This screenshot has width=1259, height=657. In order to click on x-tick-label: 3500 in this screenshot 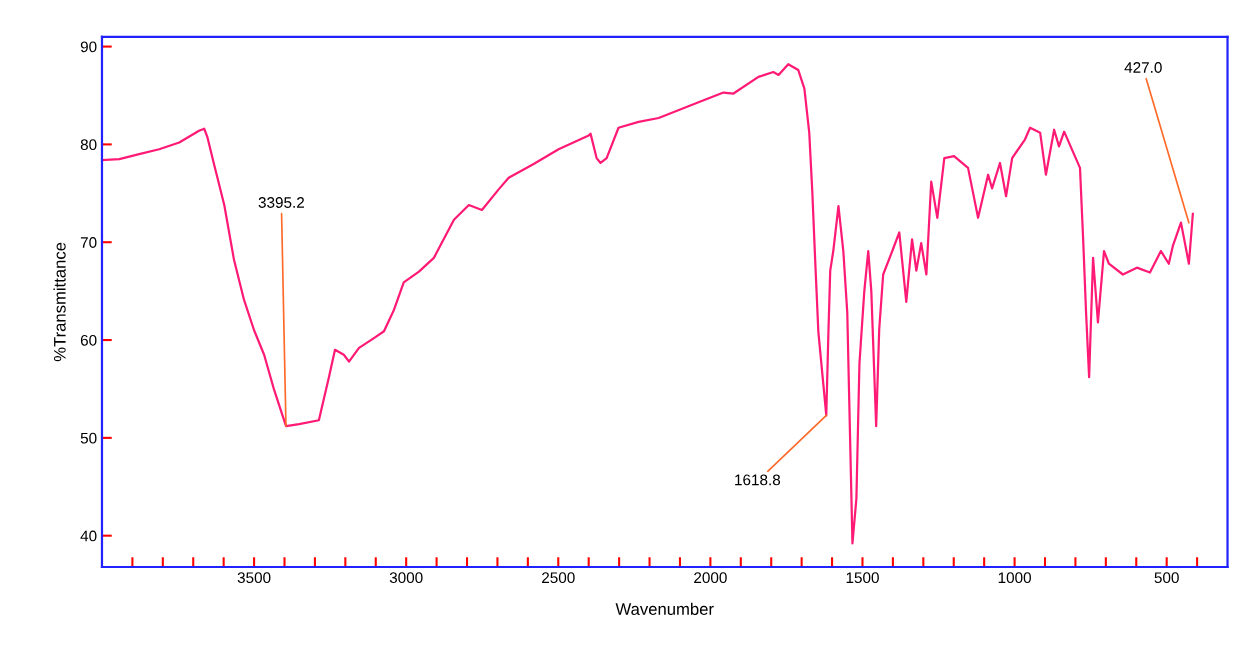, I will do `click(254, 578)`.